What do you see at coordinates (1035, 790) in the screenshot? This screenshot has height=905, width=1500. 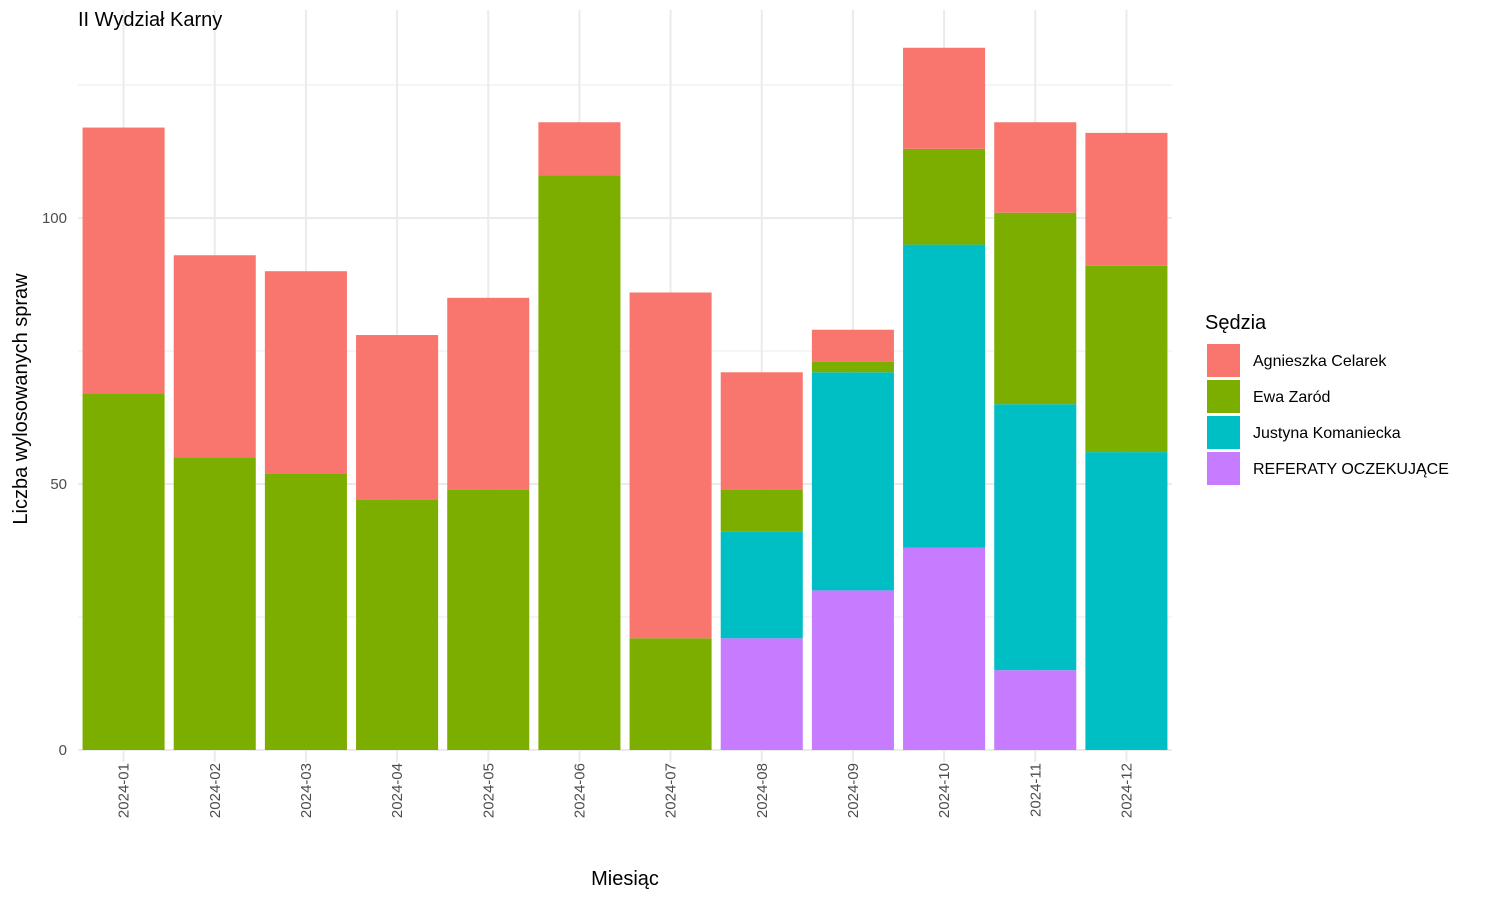 I see `x-tick-label: 2024-11` at bounding box center [1035, 790].